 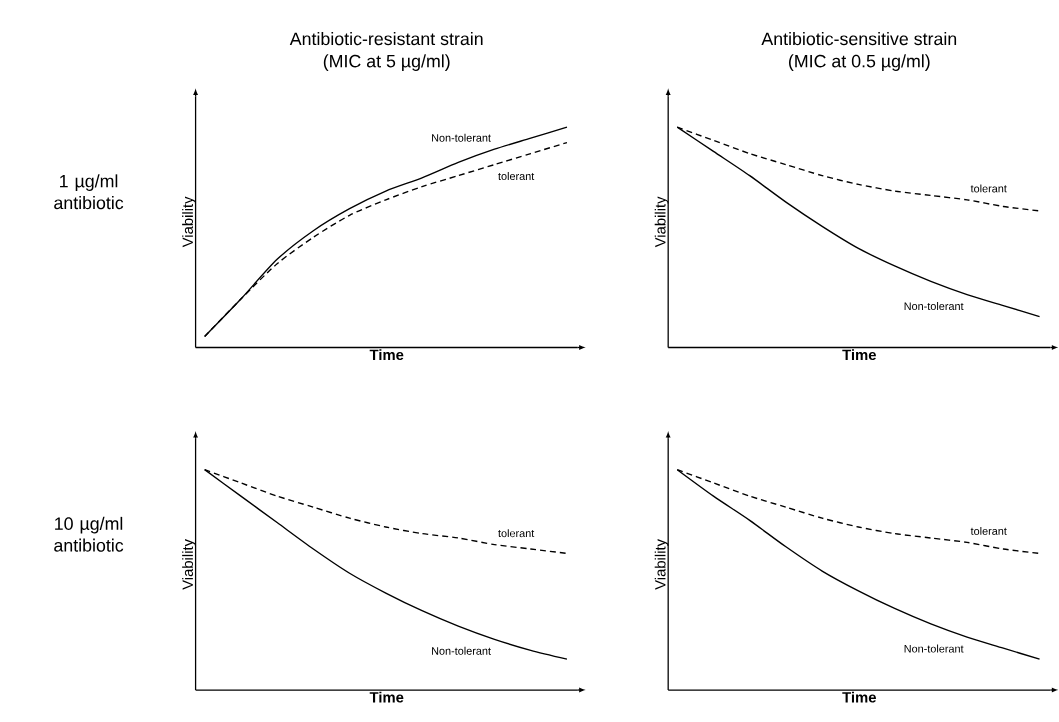 What do you see at coordinates (386, 39) in the screenshot?
I see `chart-title: Antibiotic-resistant strain` at bounding box center [386, 39].